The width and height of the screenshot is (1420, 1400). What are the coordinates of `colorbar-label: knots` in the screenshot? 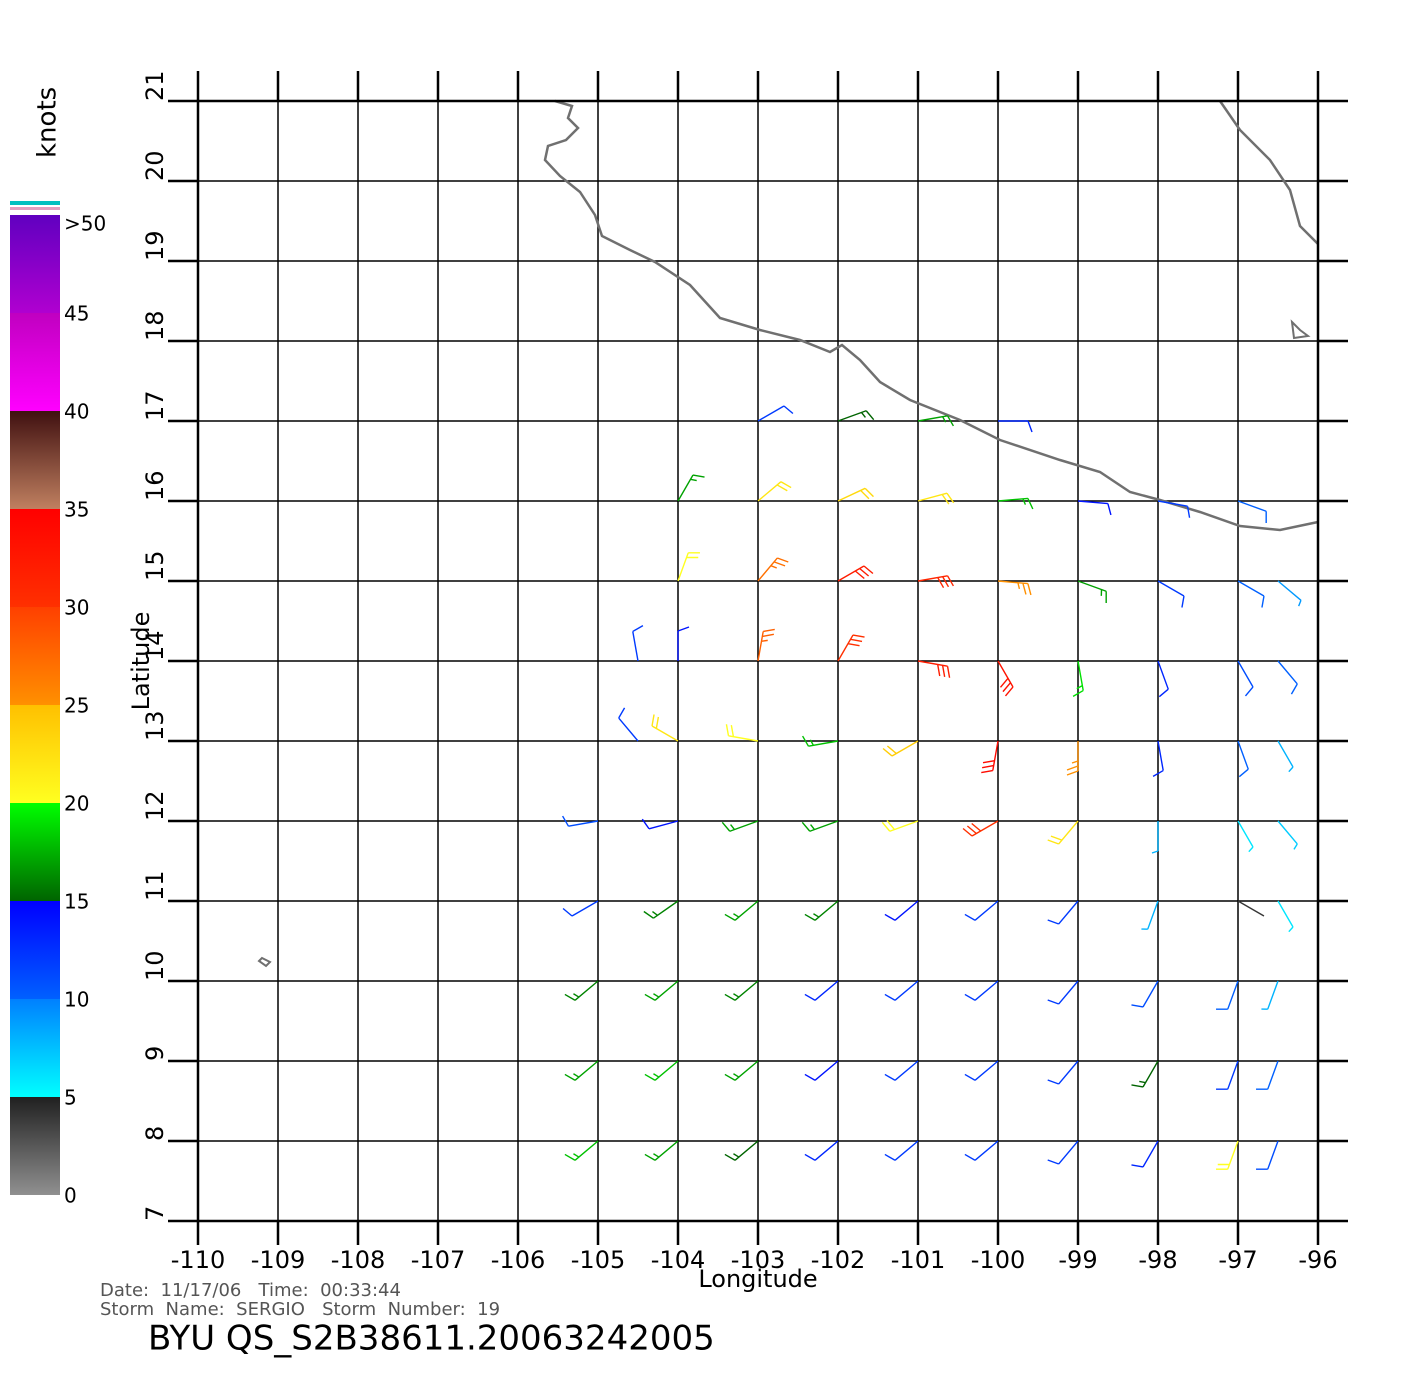 It's located at (48, 122).